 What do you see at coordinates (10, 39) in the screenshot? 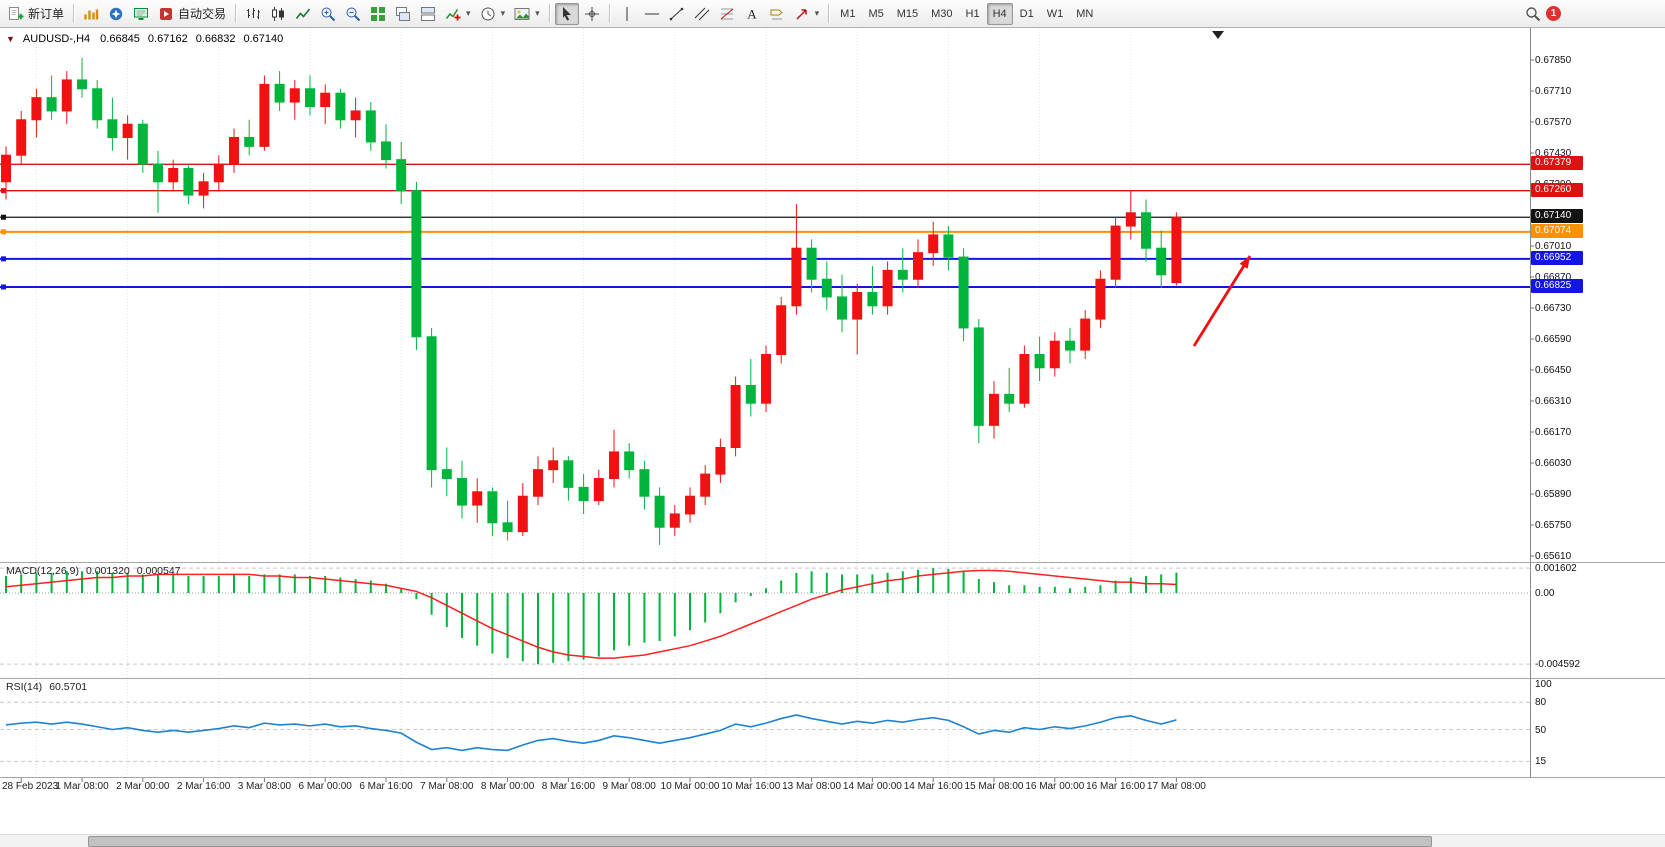
I see `symbol-collapse-icon: ▼` at bounding box center [10, 39].